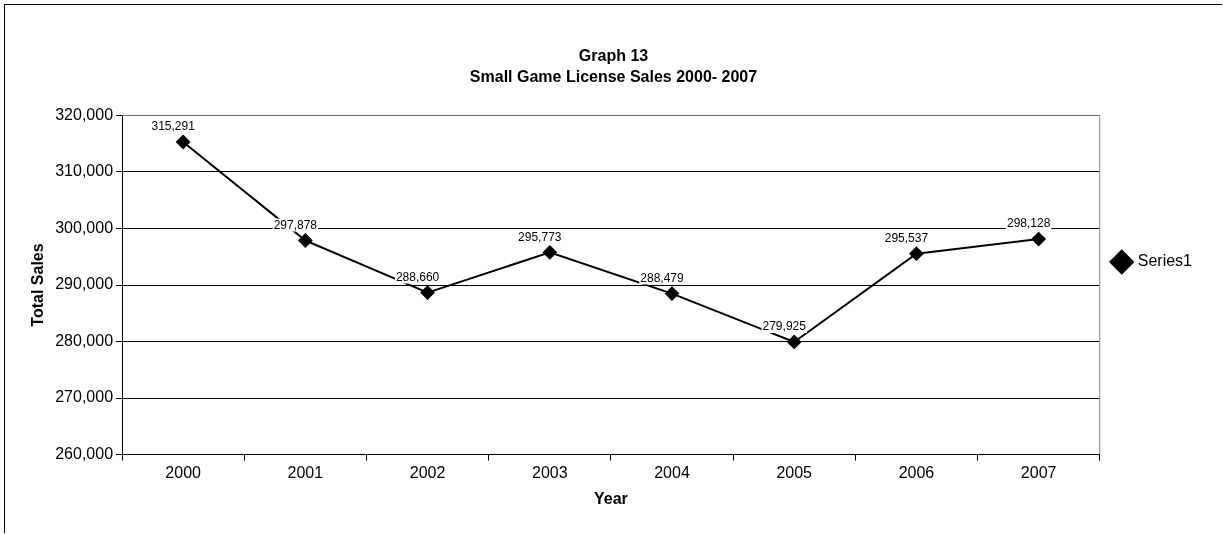 The height and width of the screenshot is (534, 1223). I want to click on chart-title: Graph 13, so click(613, 56).